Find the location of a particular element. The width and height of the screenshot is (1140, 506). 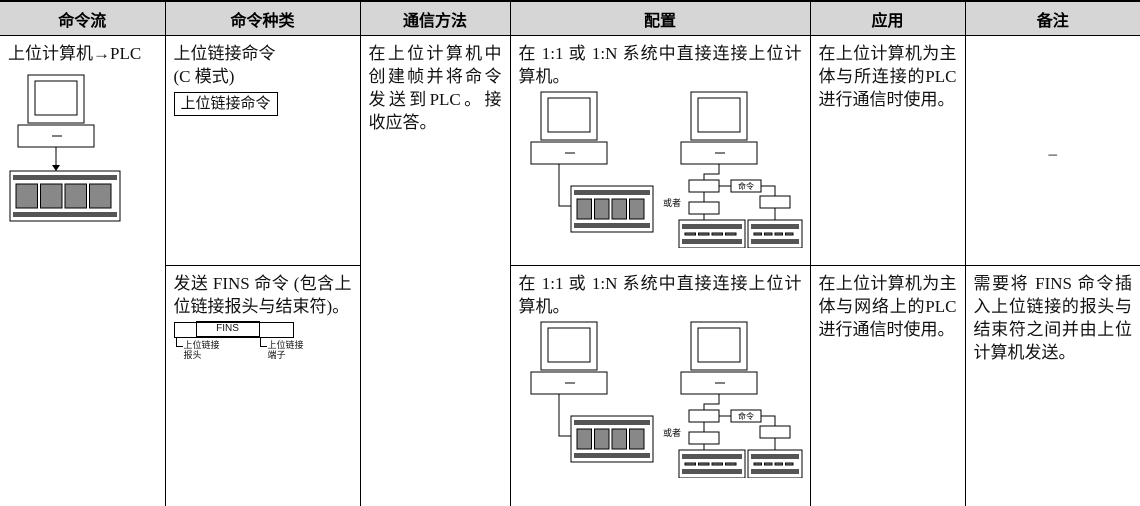

method-text: 在上位计算机中创建帧并将命令发送到PLC。接收应答。 is located at coordinates (435, 88).